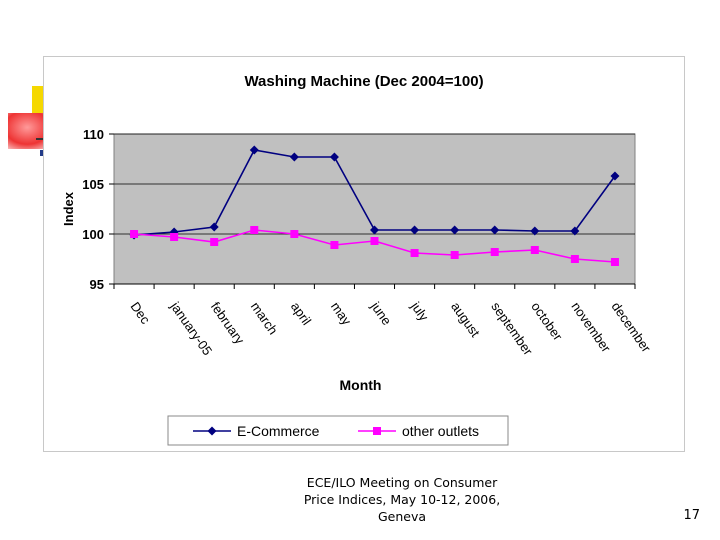 The width and height of the screenshot is (720, 540). I want to click on x-tick-label: october, so click(547, 321).